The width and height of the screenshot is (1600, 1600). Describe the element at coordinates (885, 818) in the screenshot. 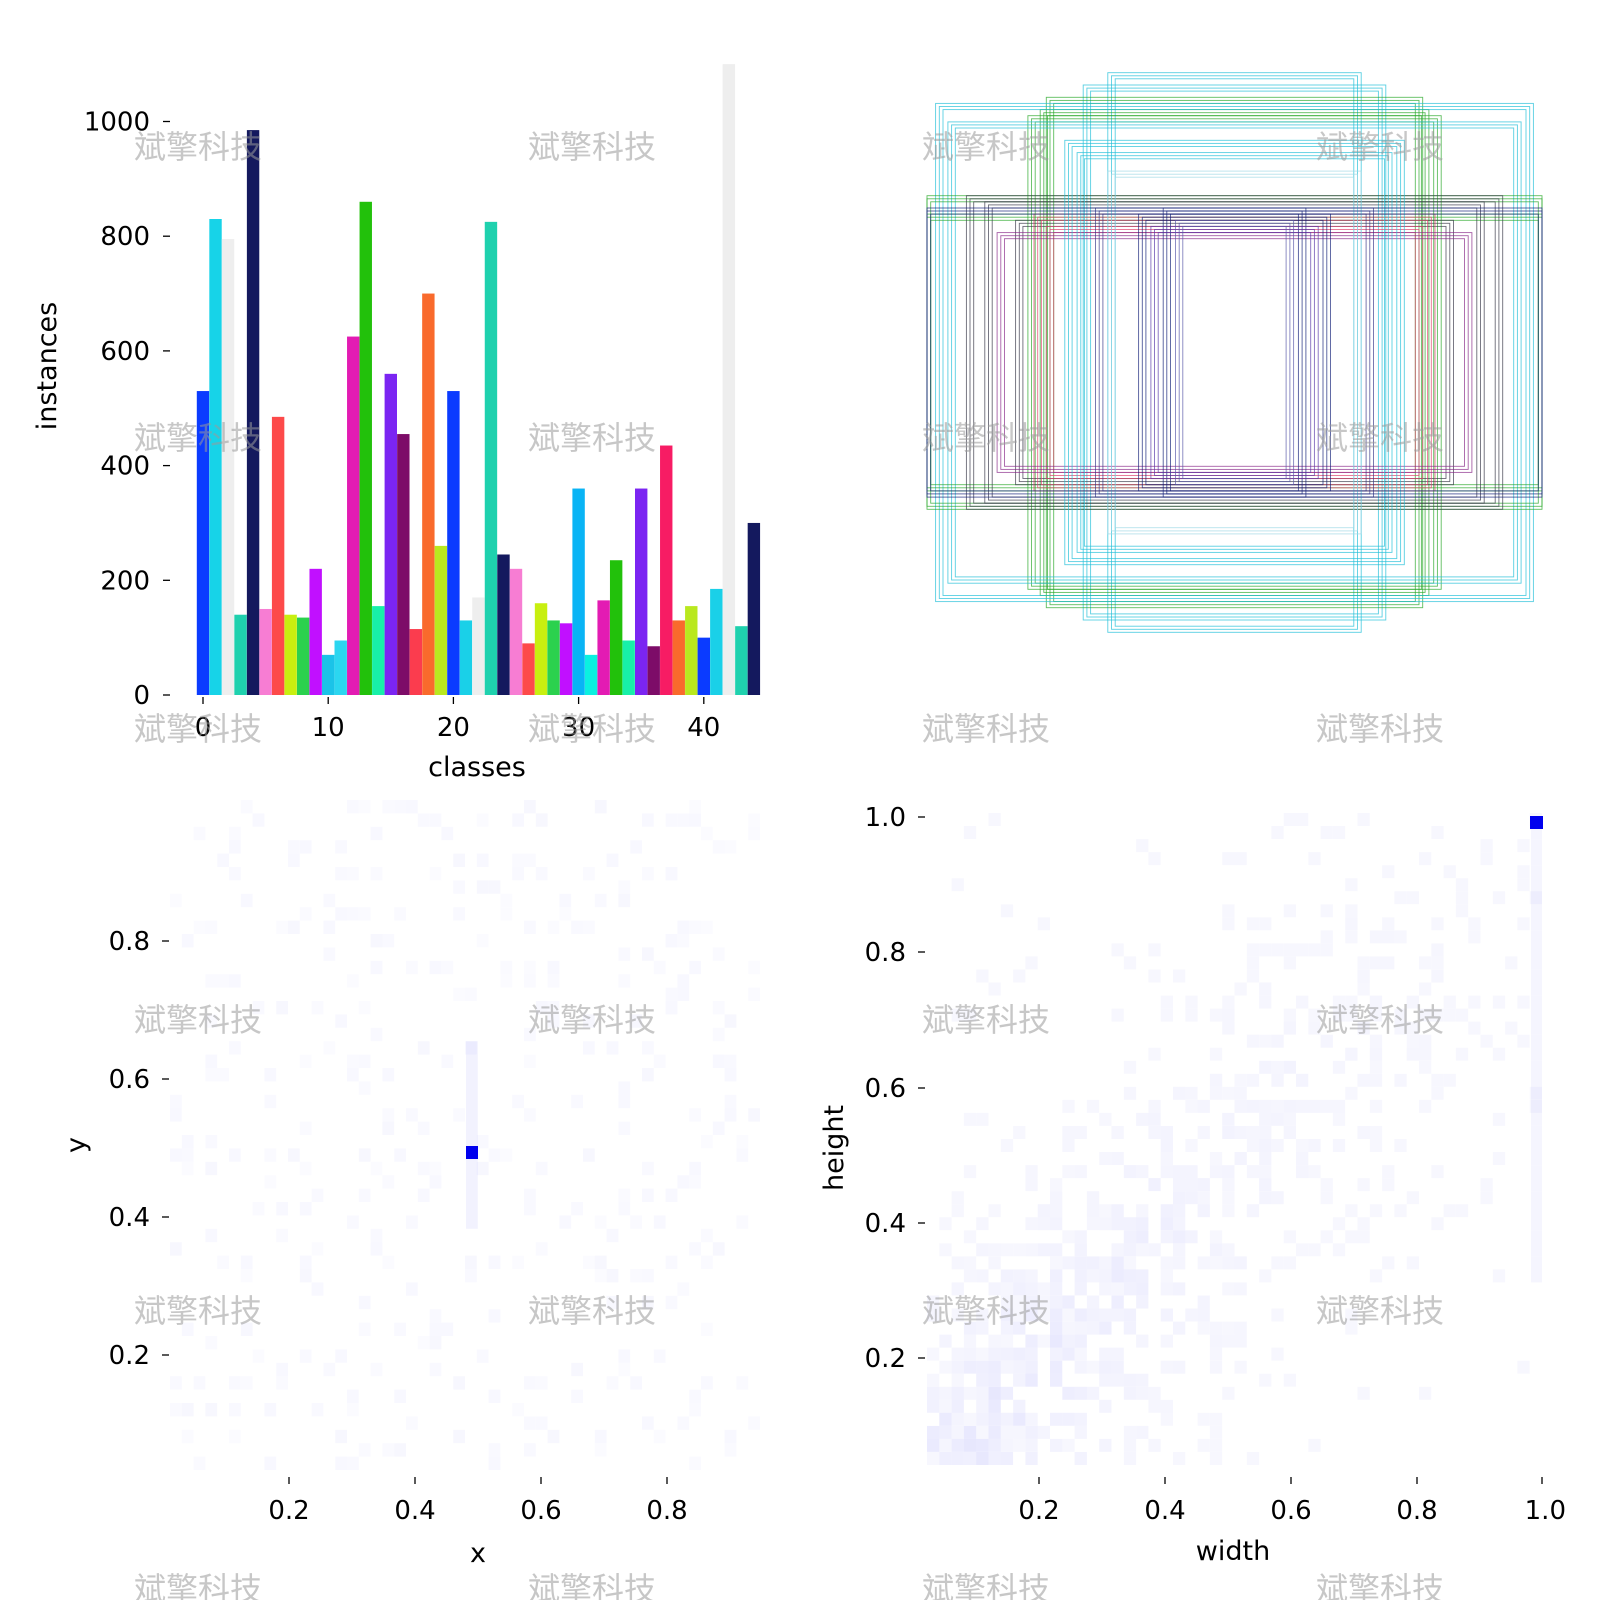

I see `y-tick-label: 1.0` at that location.